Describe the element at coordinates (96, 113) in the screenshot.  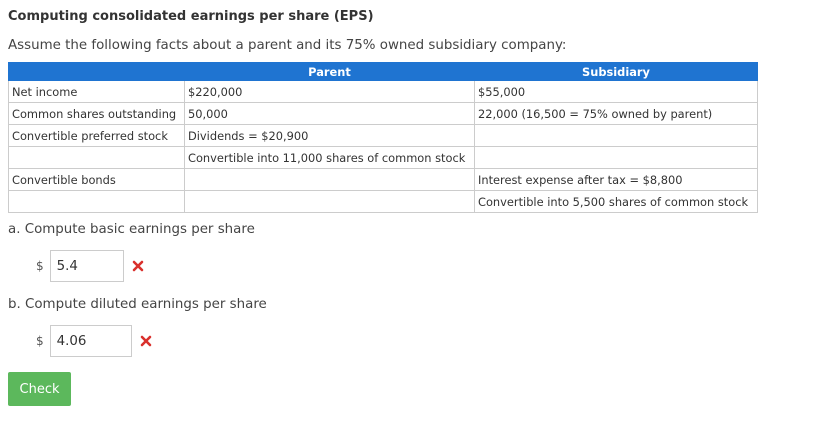
I see `table-cell: Common shares outstanding` at that location.